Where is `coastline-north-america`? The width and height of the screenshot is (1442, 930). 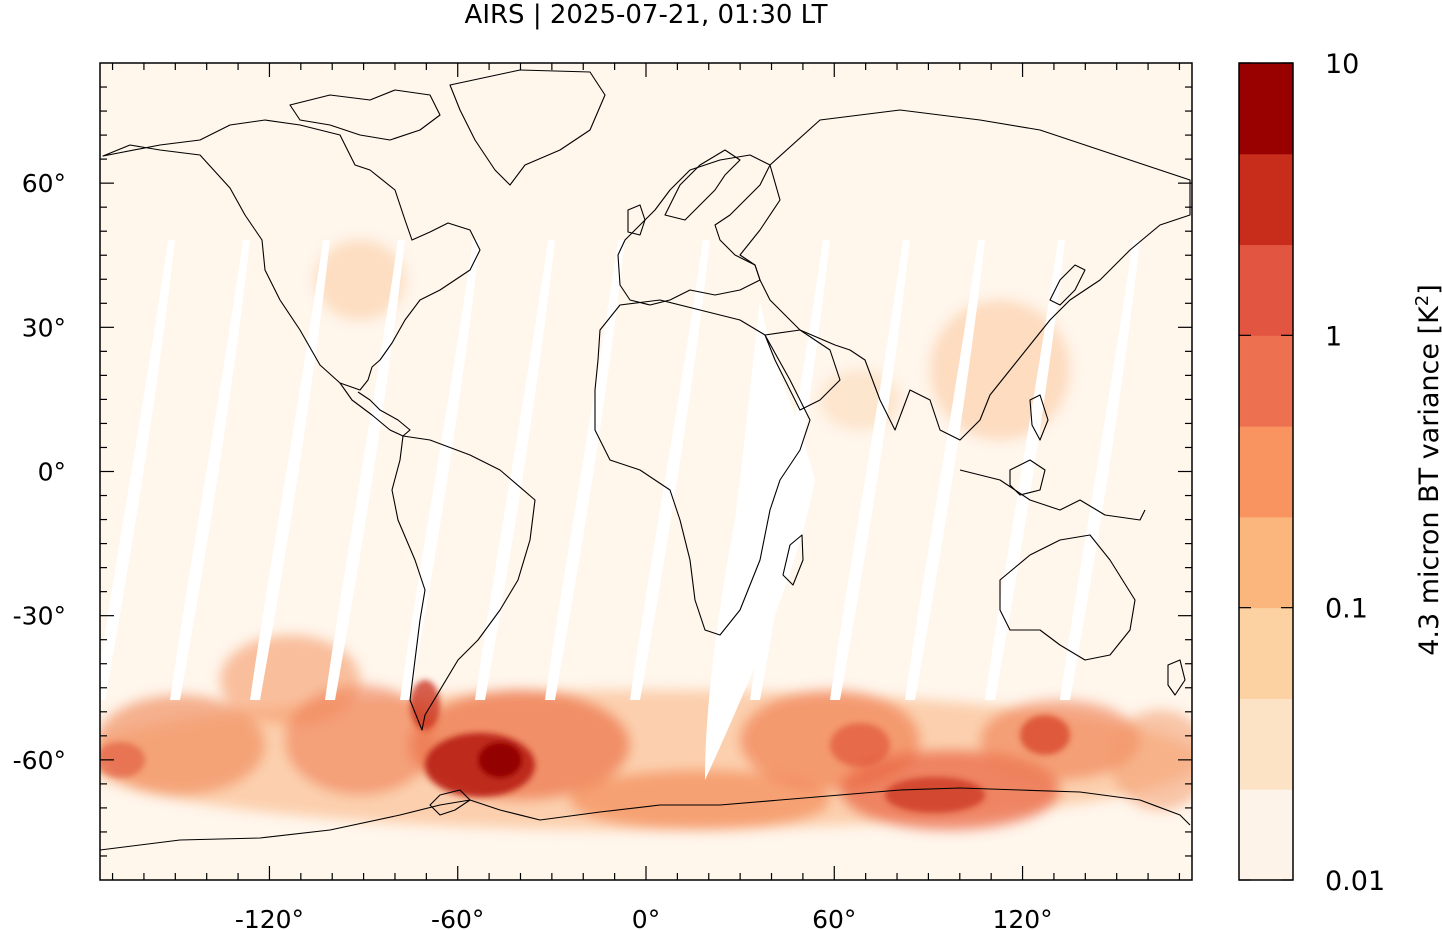 coastline-north-america is located at coordinates (291, 255).